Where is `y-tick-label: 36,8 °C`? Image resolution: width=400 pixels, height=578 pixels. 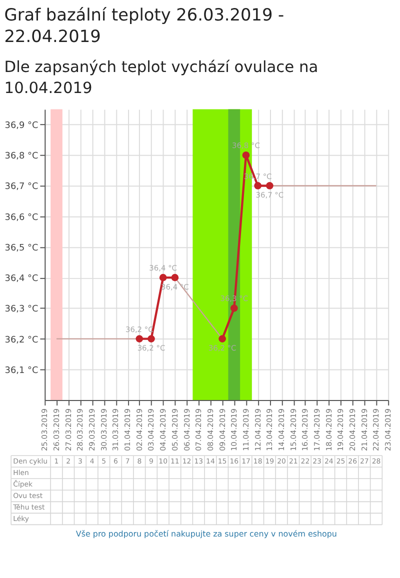 y-tick-label: 36,8 °C is located at coordinates (21, 157).